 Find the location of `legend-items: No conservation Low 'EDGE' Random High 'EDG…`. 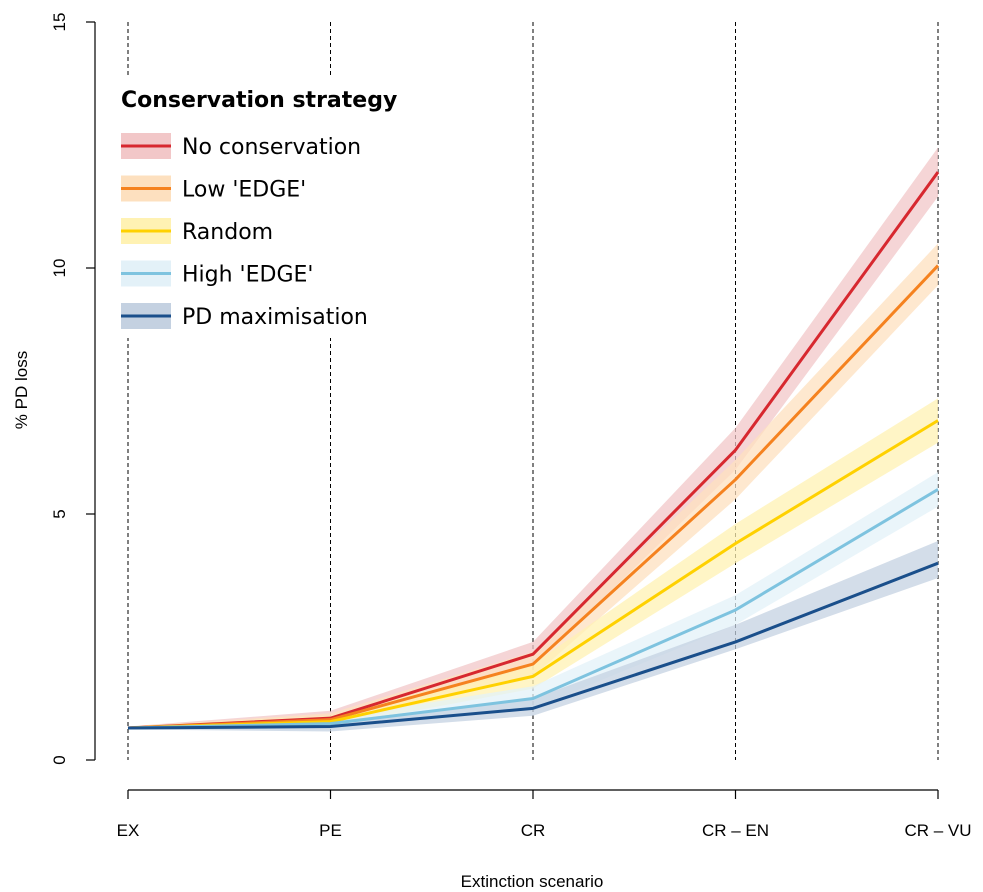

legend-items: No conservation Low 'EDGE' Random High 'EDG… is located at coordinates (244, 231).